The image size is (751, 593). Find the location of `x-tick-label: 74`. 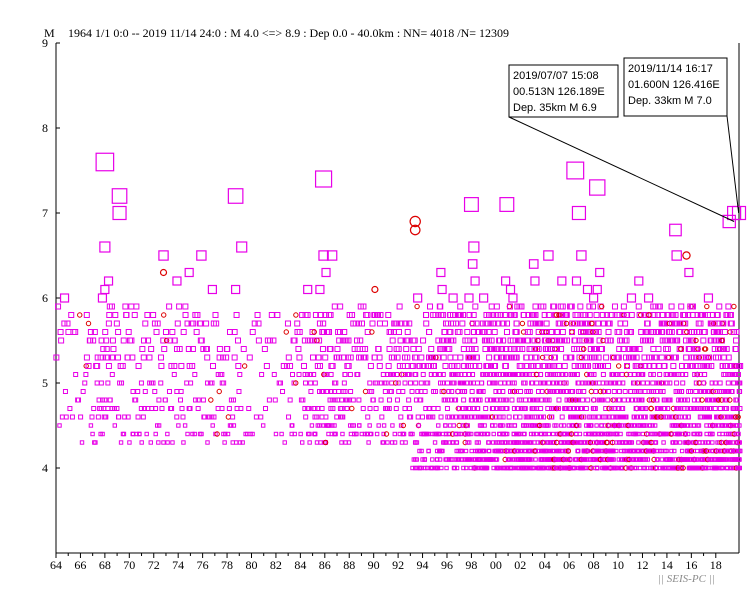

x-tick-label: 74 is located at coordinates (178, 565).